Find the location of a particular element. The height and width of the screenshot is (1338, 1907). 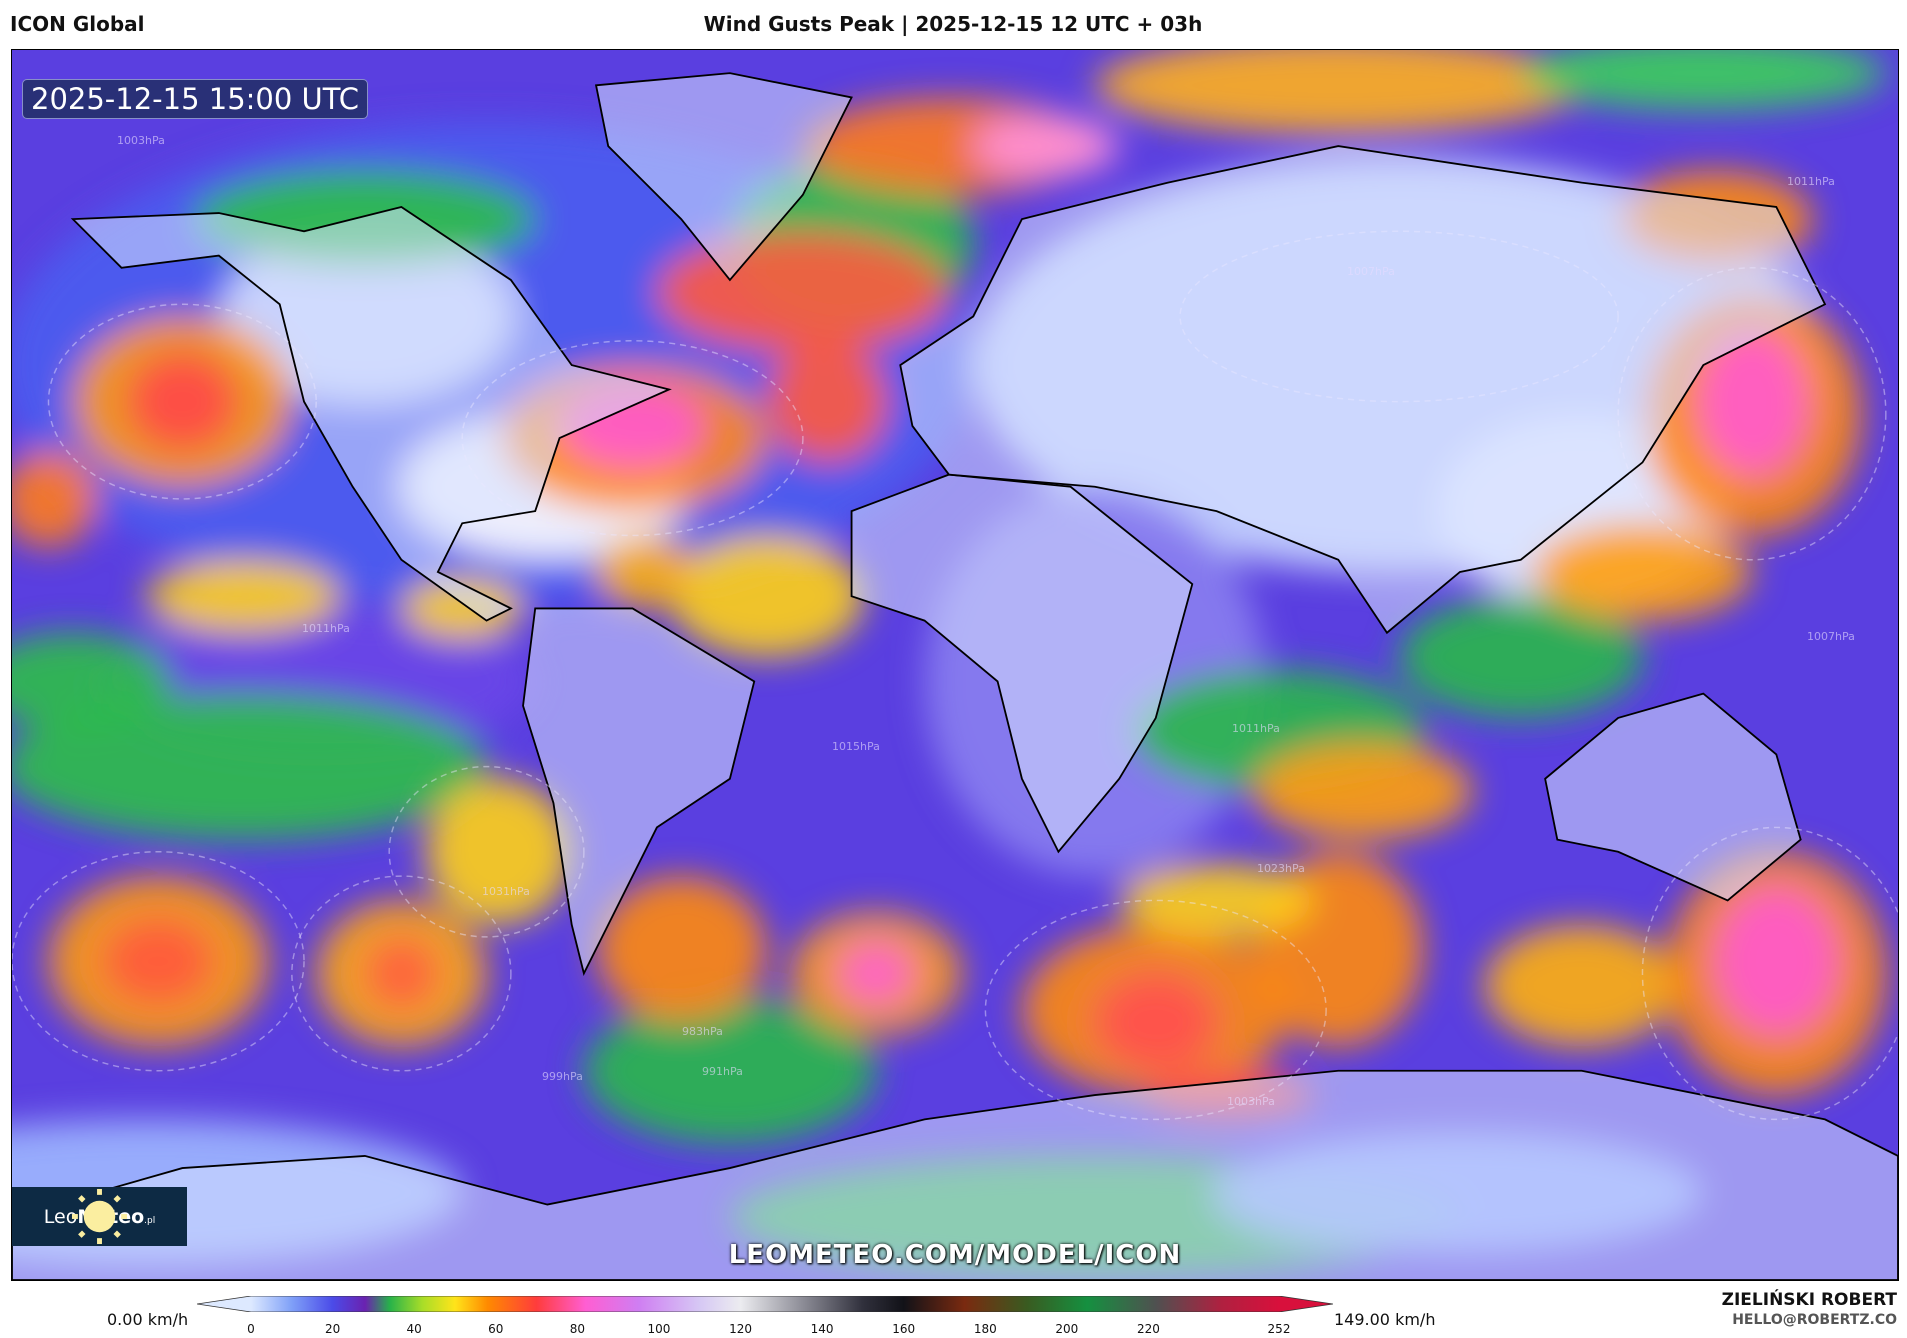

colorbar-tick-label: 20 is located at coordinates (332, 1329).